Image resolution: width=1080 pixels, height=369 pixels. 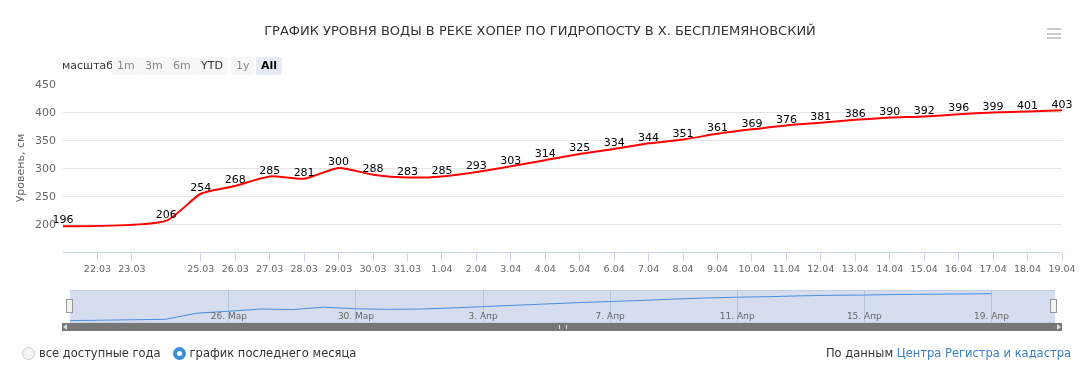 What do you see at coordinates (243, 66) in the screenshot?
I see `range-button: 1y` at bounding box center [243, 66].